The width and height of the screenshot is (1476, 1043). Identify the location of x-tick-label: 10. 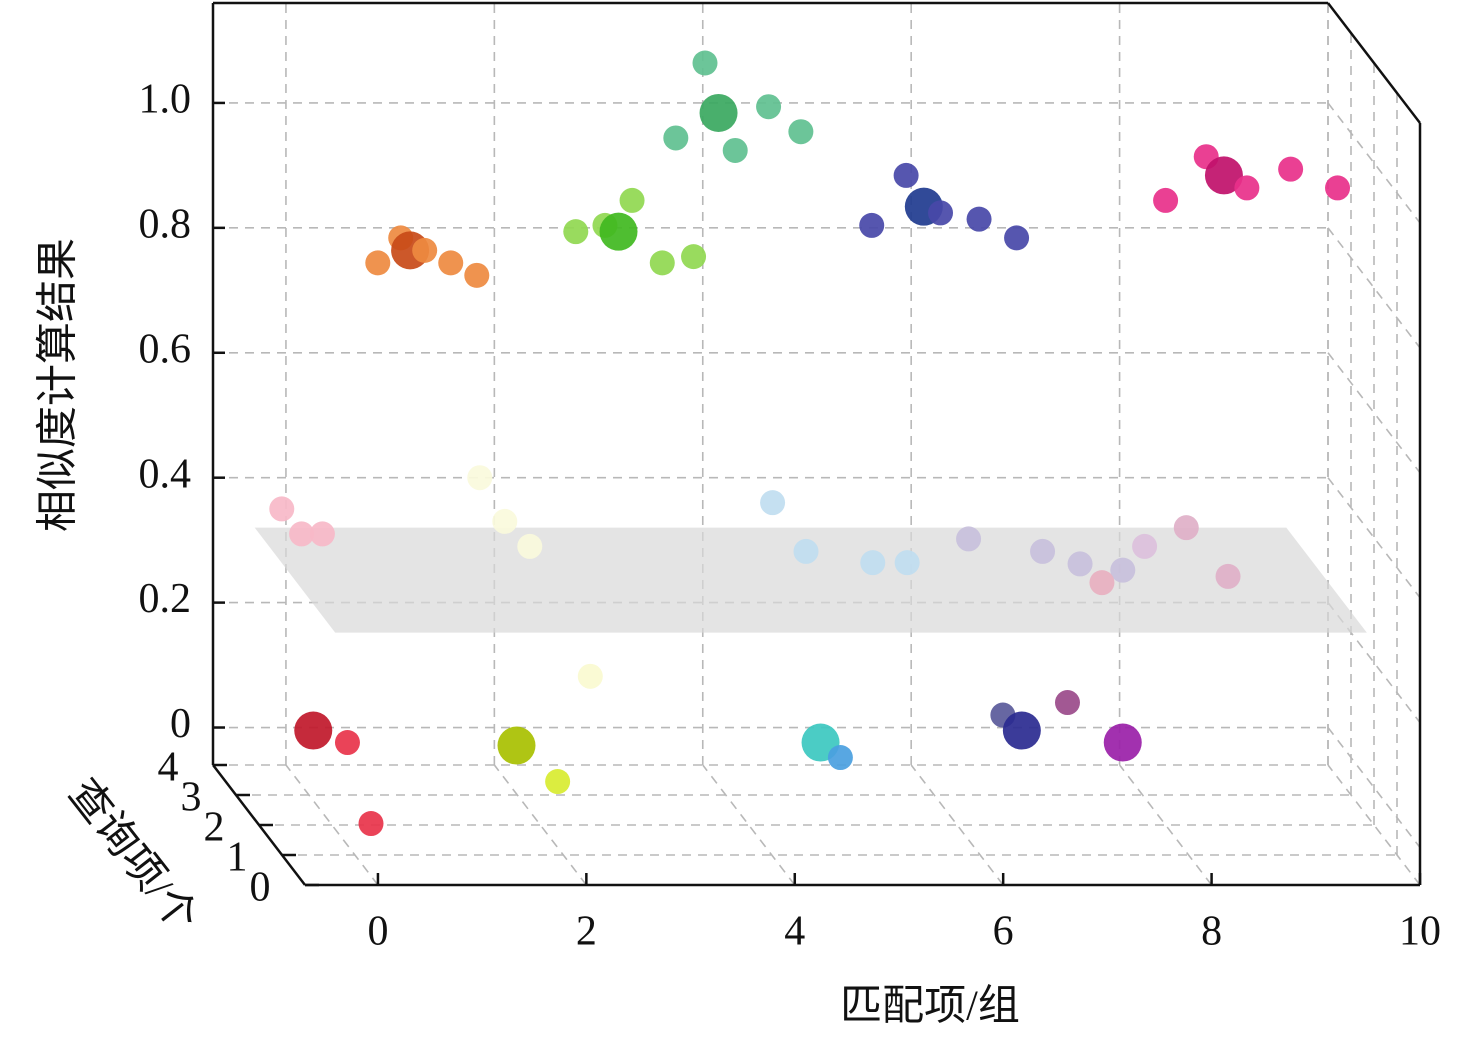
(1420, 932).